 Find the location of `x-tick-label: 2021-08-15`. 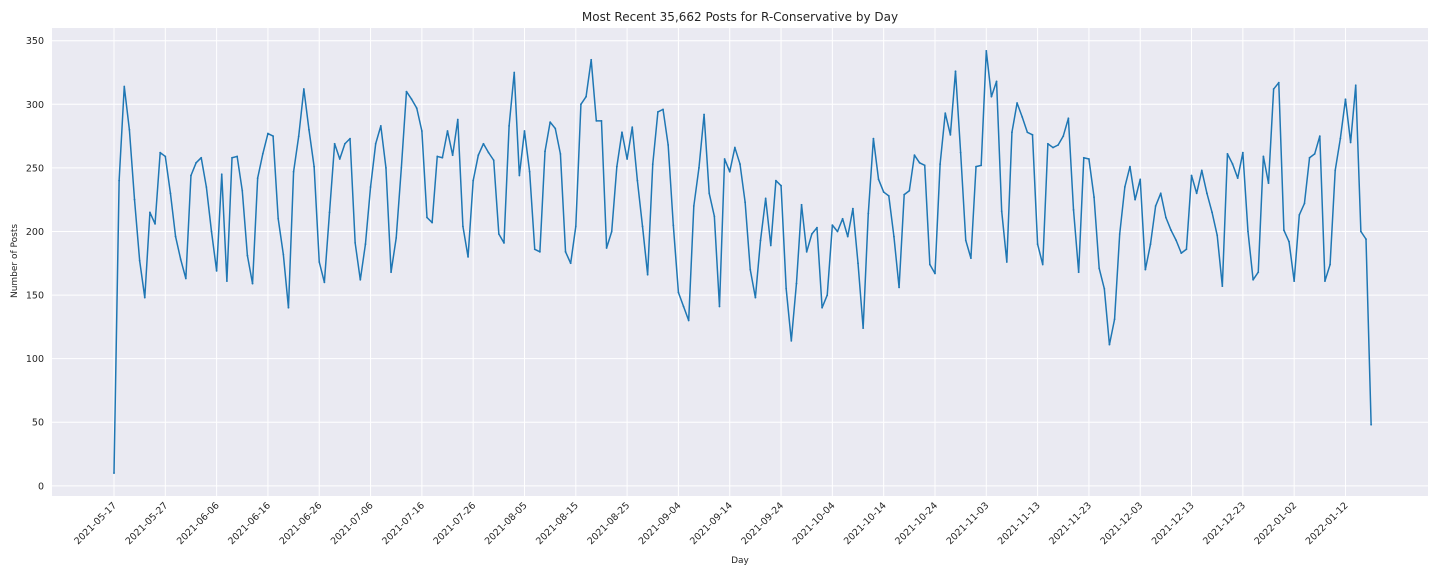

x-tick-label: 2021-08-15 is located at coordinates (557, 523).